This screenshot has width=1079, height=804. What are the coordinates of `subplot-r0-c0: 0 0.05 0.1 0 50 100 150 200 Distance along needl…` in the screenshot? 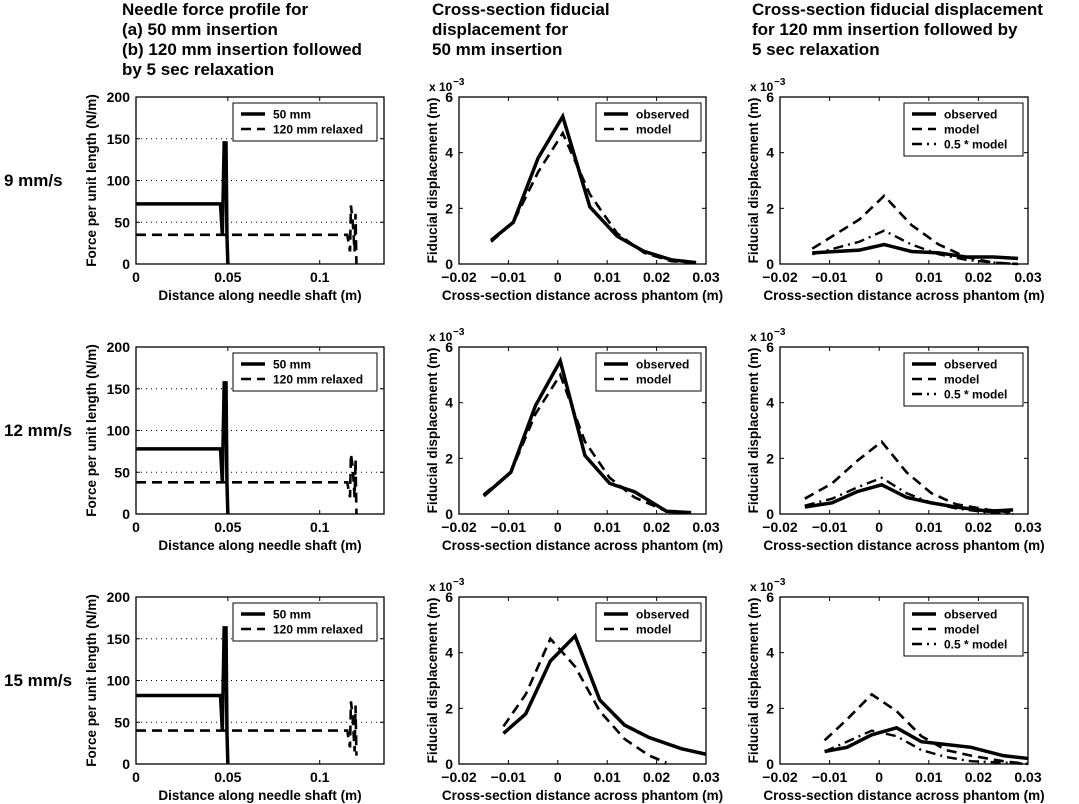 It's located at (234, 196).